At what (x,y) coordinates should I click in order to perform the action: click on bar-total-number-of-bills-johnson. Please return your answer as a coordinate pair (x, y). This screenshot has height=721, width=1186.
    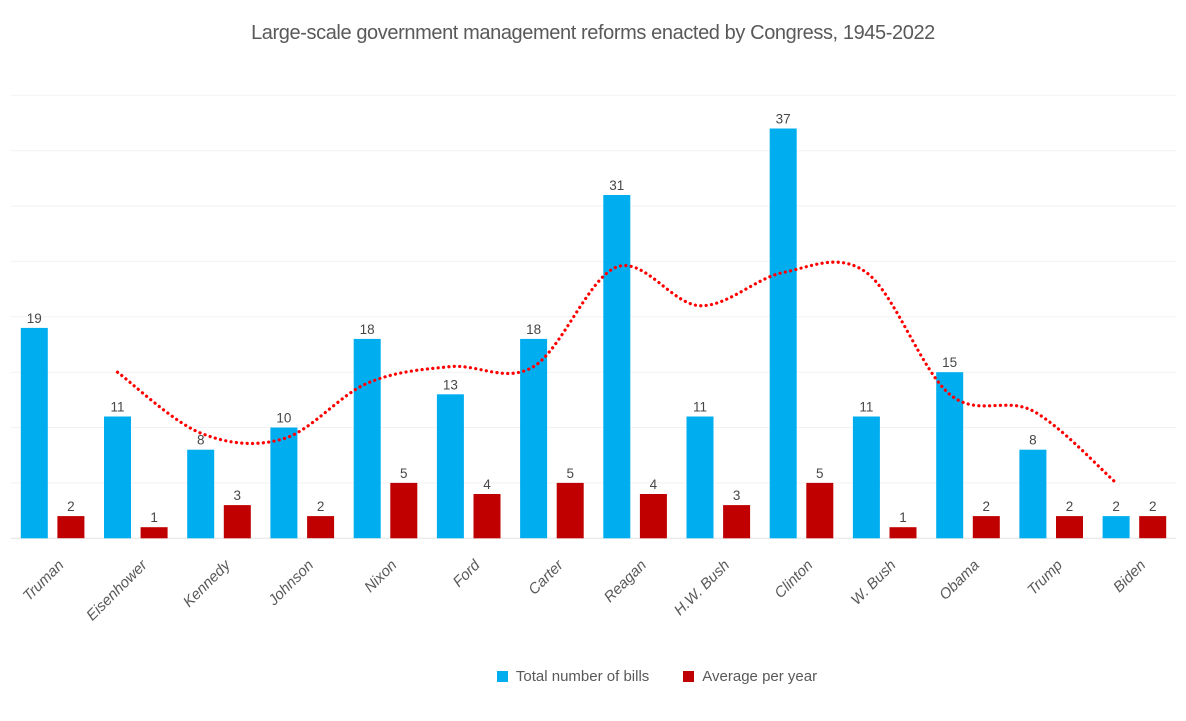
    Looking at the image, I should click on (284, 483).